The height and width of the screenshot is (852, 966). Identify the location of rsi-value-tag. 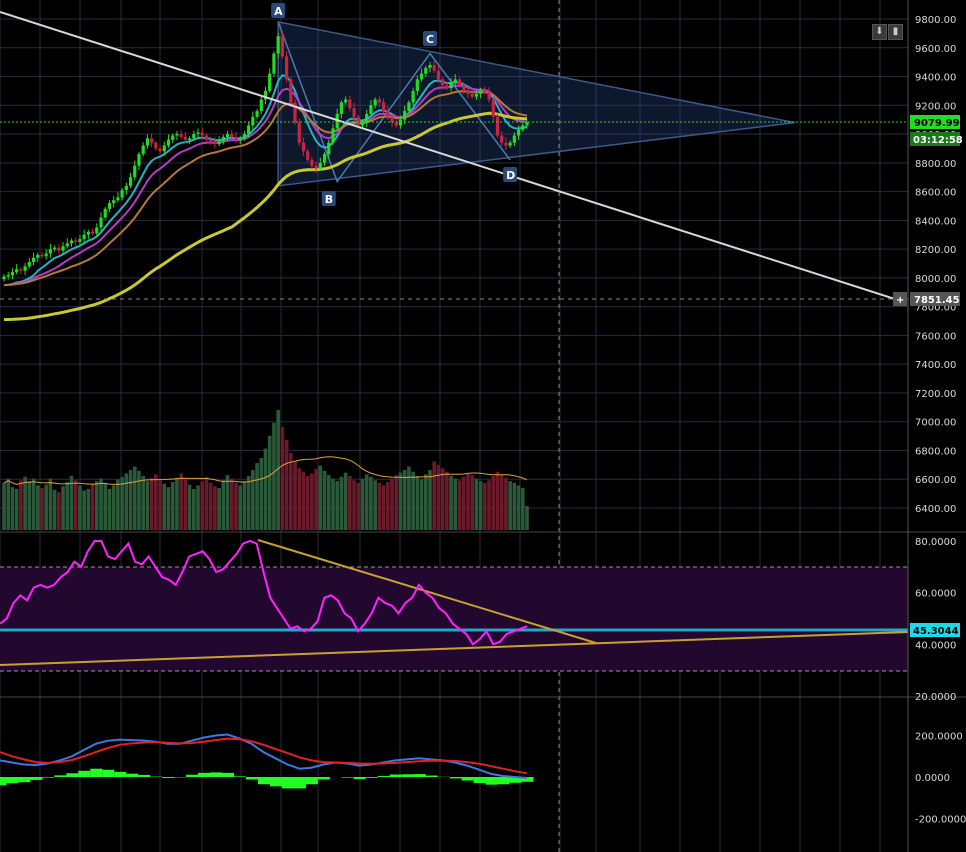
(935, 630).